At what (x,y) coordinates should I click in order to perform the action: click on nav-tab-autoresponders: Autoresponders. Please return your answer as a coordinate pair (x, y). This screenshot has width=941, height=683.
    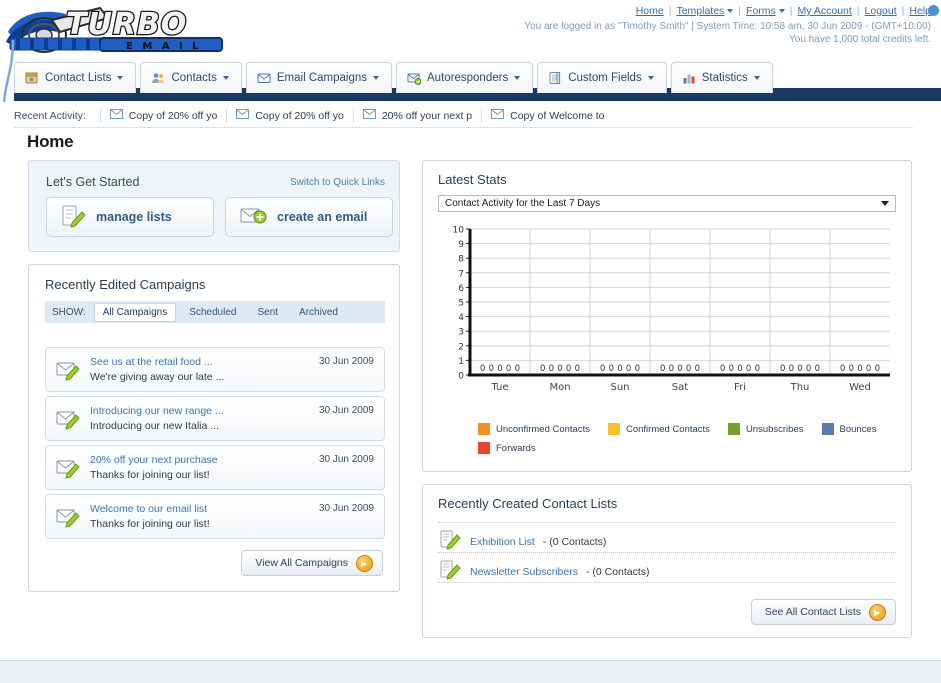
    Looking at the image, I should click on (465, 77).